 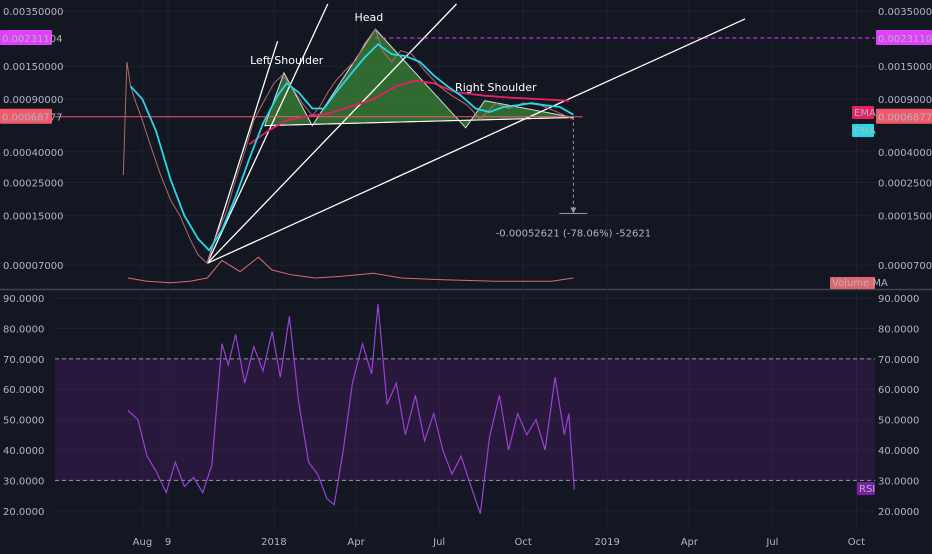 I want to click on rsi-tick-right: 90.0000, so click(x=898, y=299).